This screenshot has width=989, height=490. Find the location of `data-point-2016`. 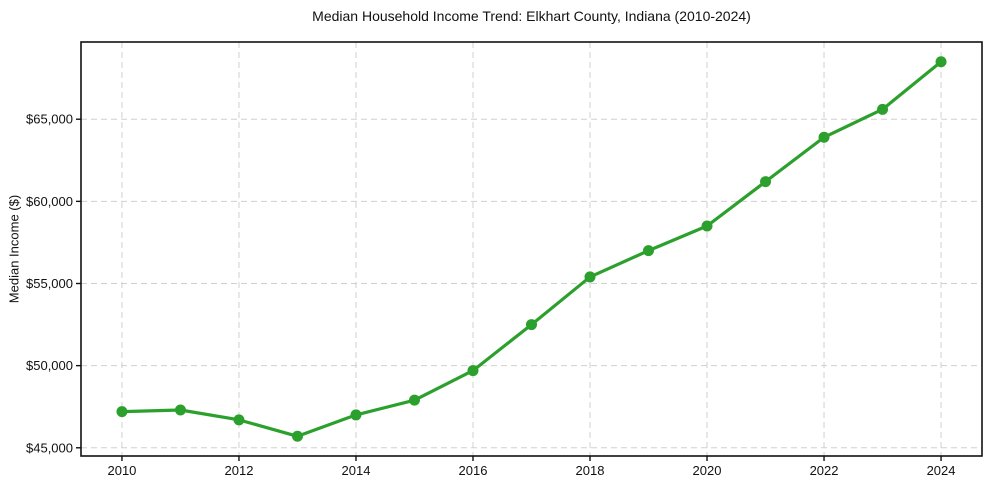

data-point-2016 is located at coordinates (473, 371).